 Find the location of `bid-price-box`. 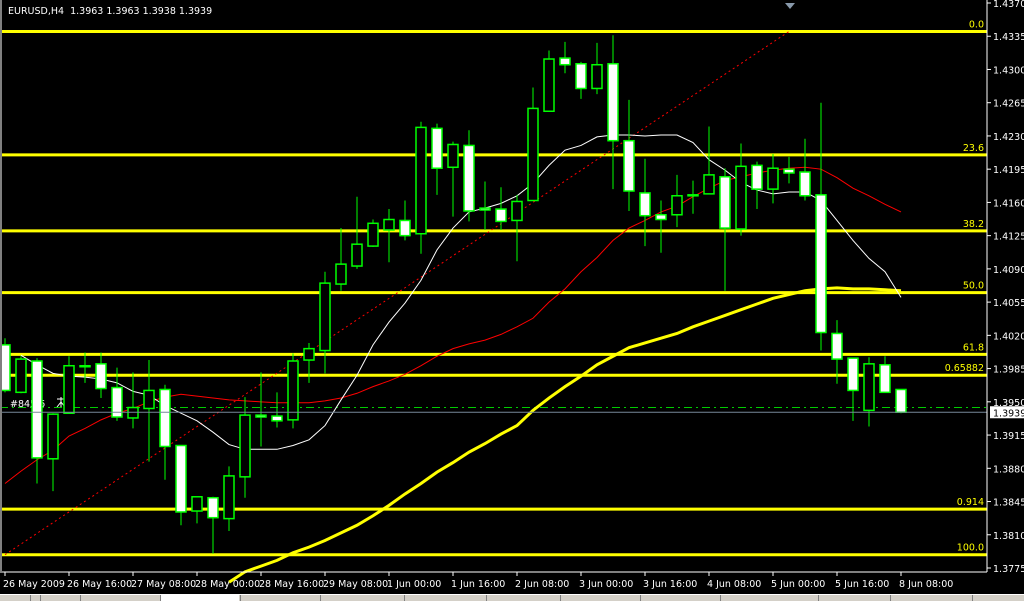

bid-price-box is located at coordinates (1007, 412).